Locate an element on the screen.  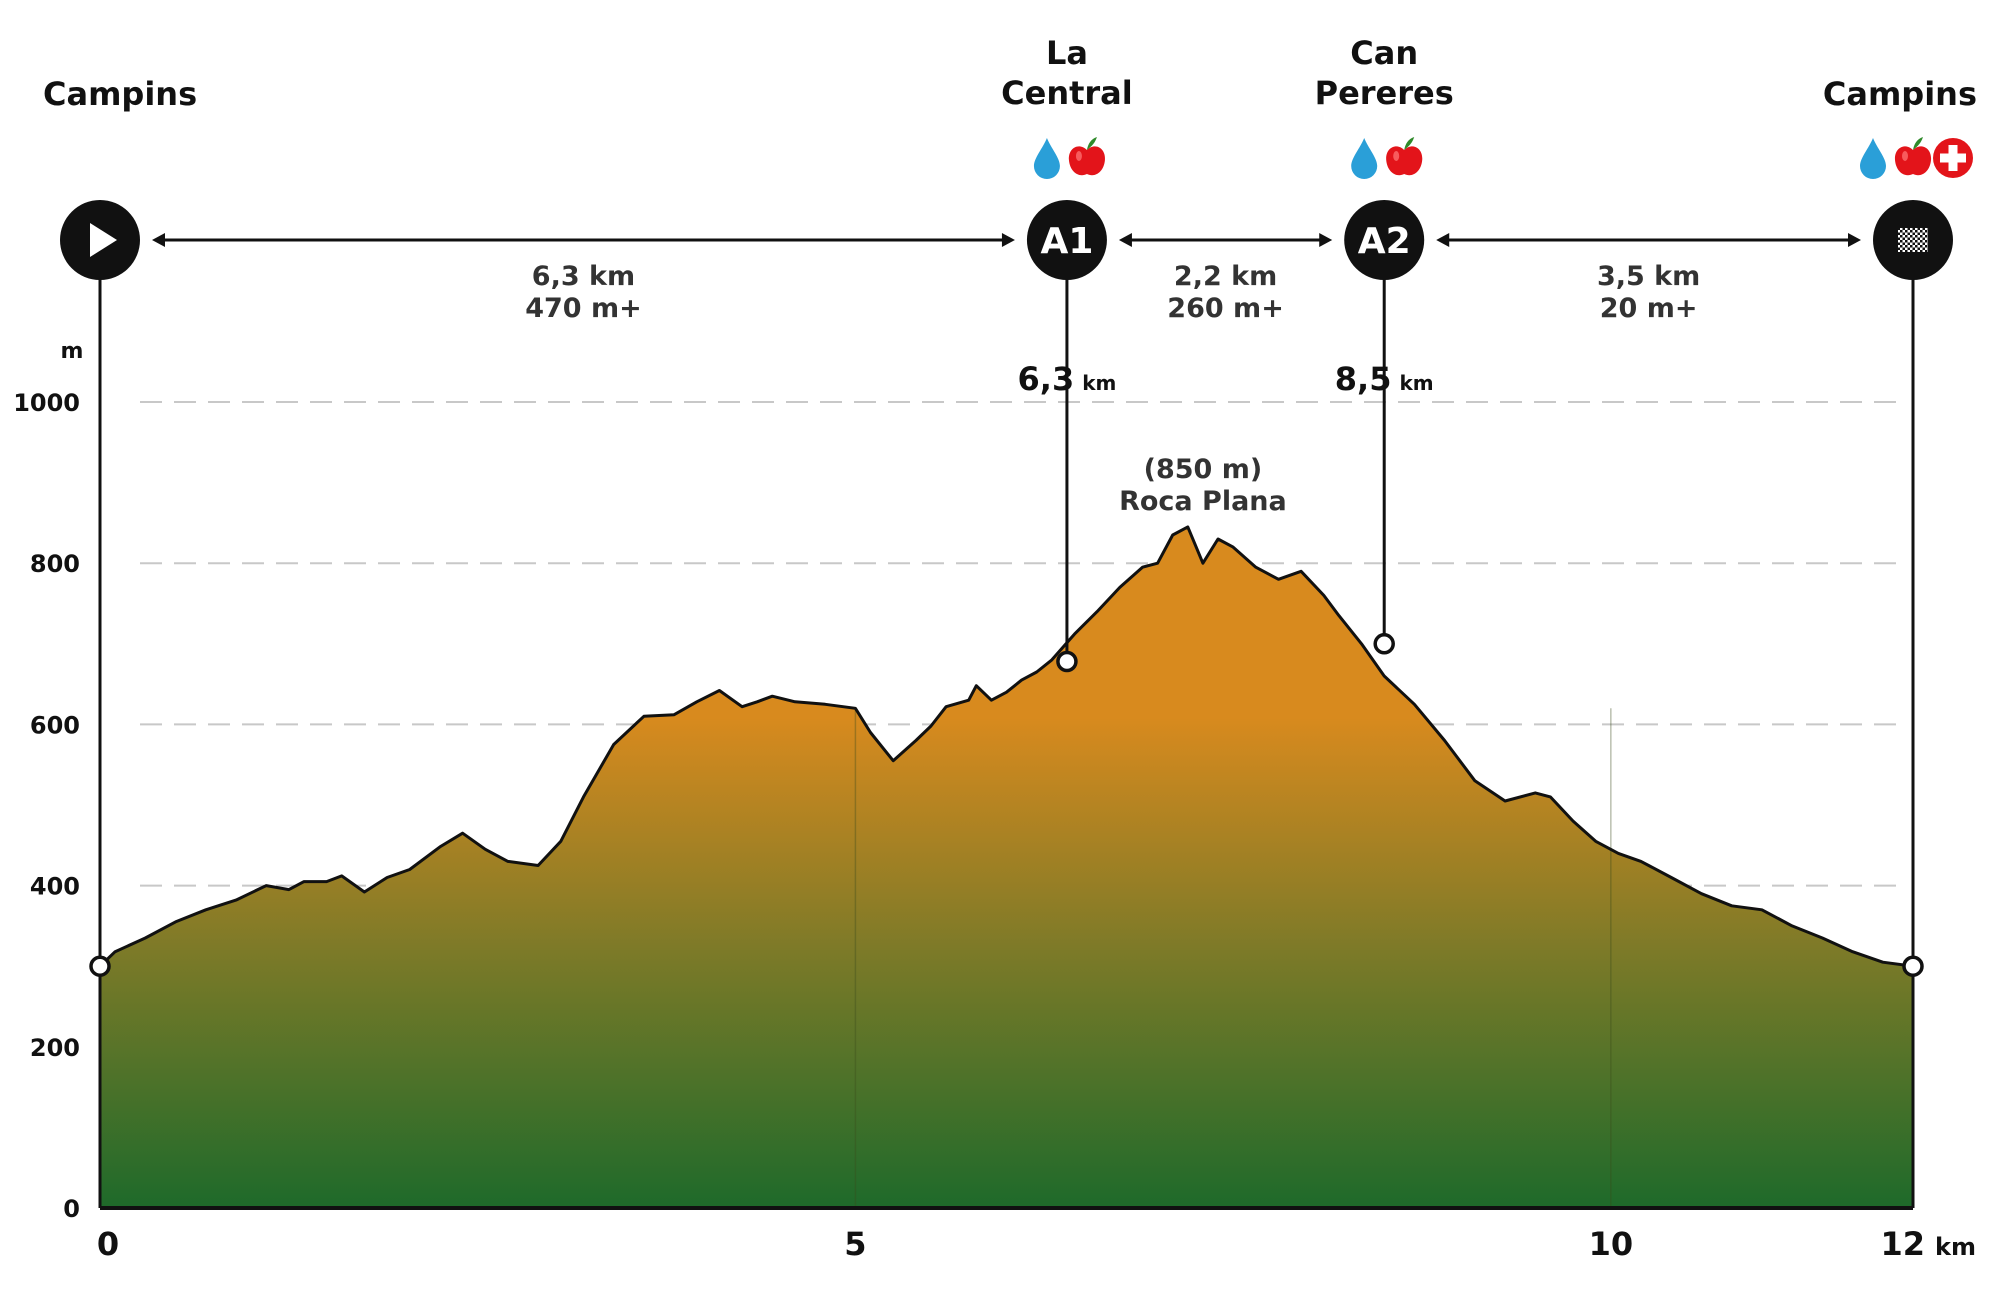
y-tick-label: 1000 is located at coordinates (46, 403).